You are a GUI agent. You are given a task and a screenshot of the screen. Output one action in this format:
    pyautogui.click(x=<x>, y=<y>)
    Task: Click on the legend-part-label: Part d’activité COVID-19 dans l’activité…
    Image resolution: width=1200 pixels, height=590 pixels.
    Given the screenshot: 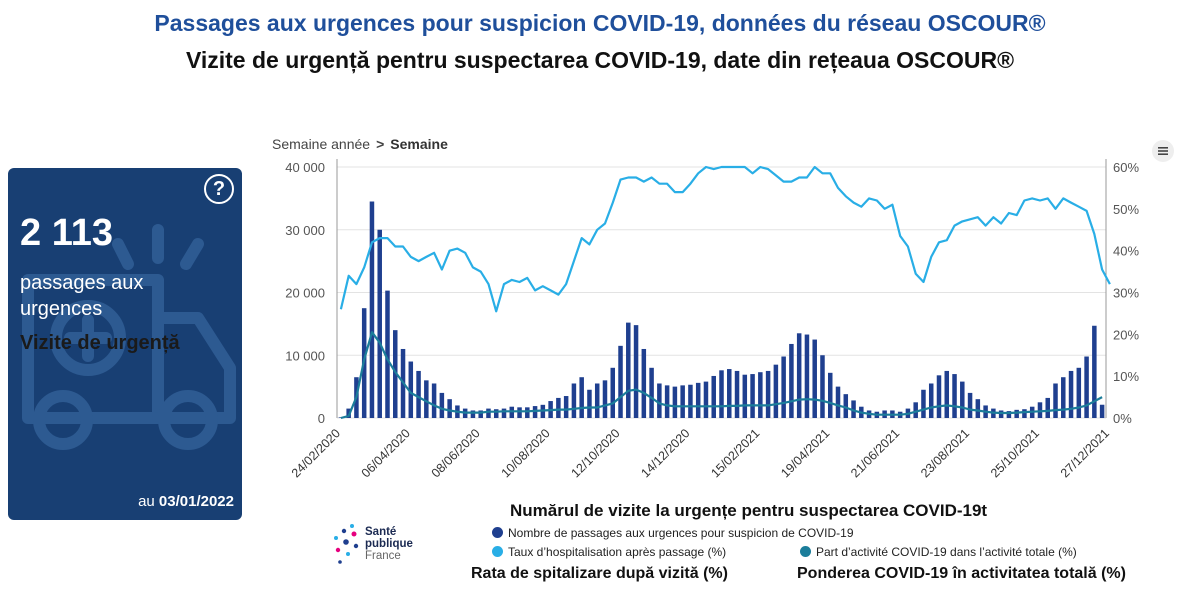 What is the action you would take?
    pyautogui.click(x=946, y=552)
    